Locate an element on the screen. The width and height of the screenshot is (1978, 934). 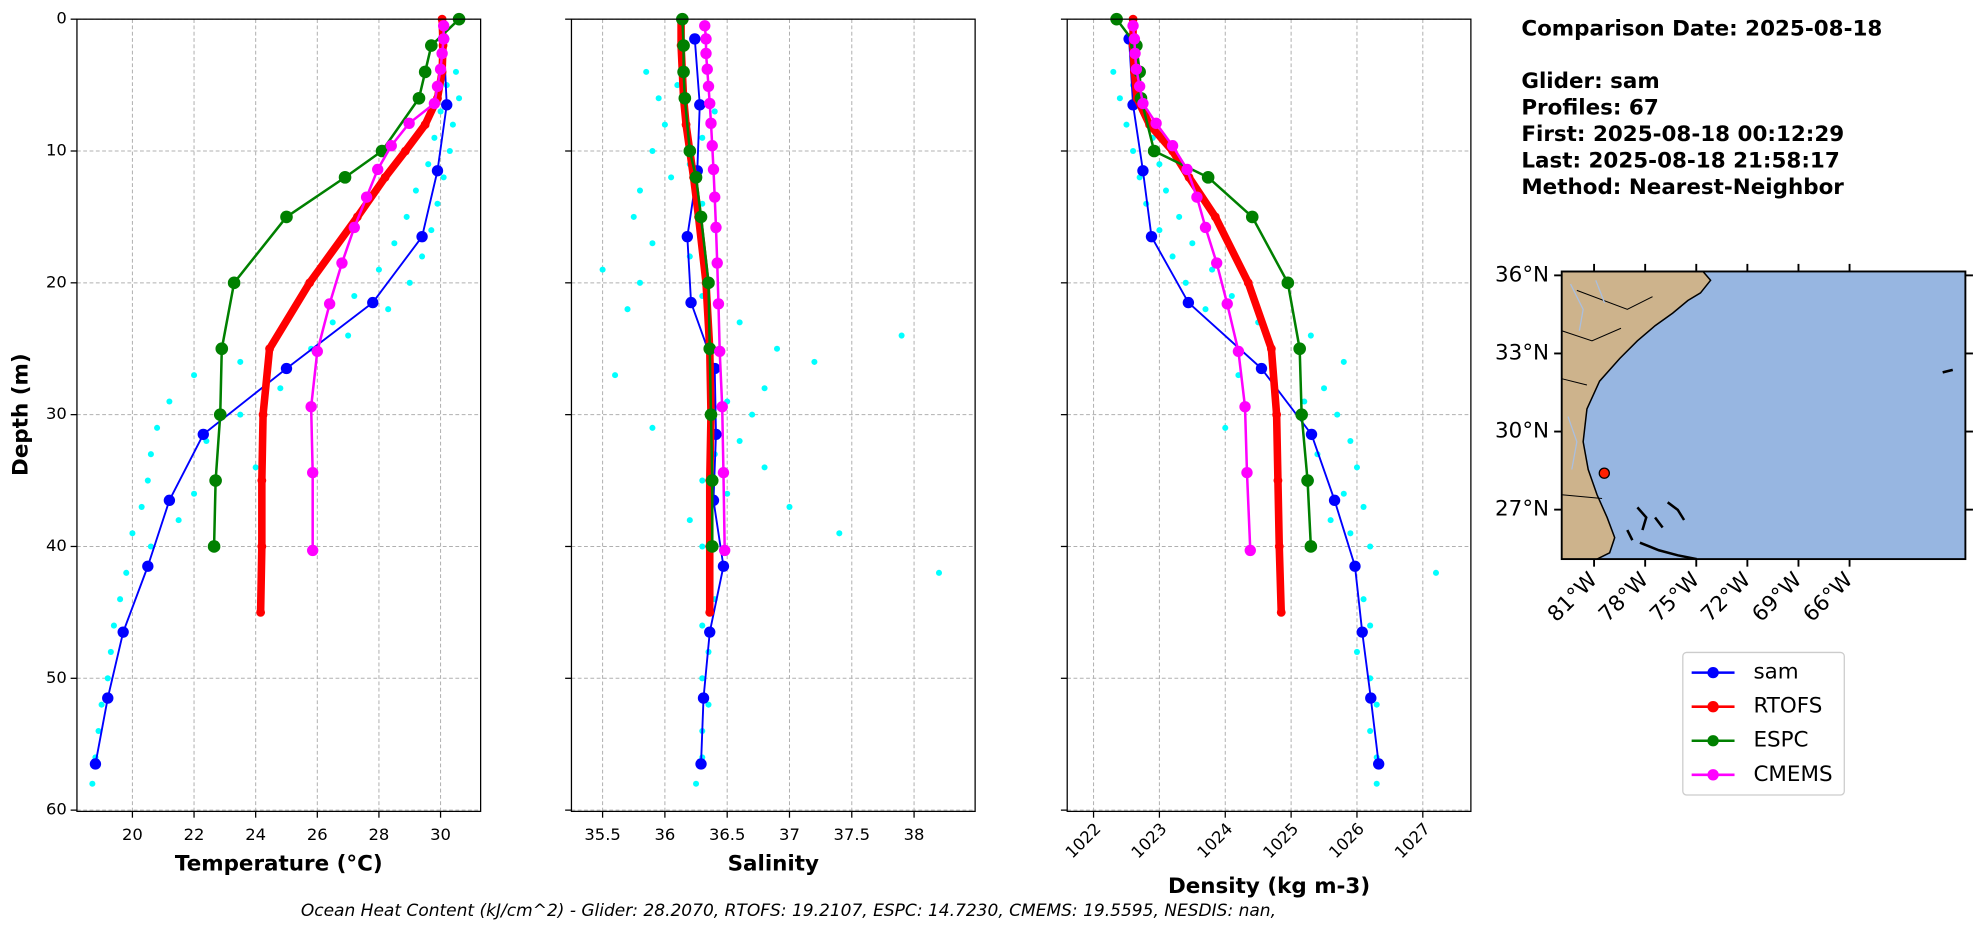
lon-label: 66°W is located at coordinates (1829, 598).